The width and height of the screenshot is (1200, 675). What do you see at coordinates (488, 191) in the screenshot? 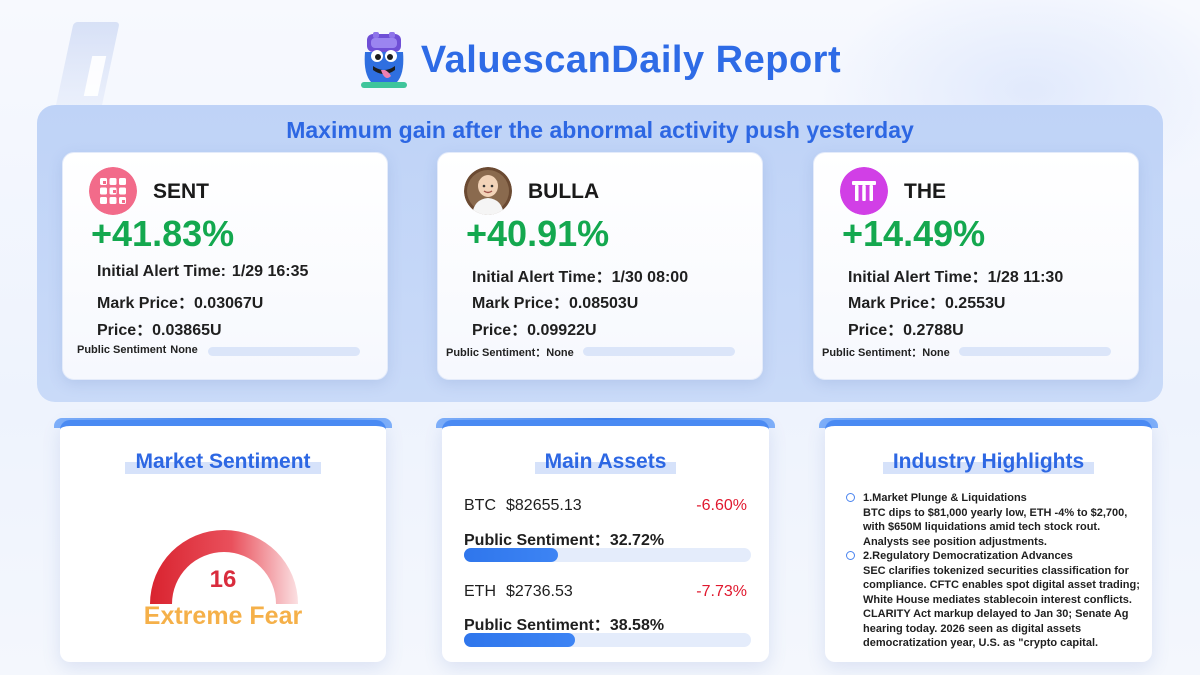
I see `bulla-avatar-icon` at bounding box center [488, 191].